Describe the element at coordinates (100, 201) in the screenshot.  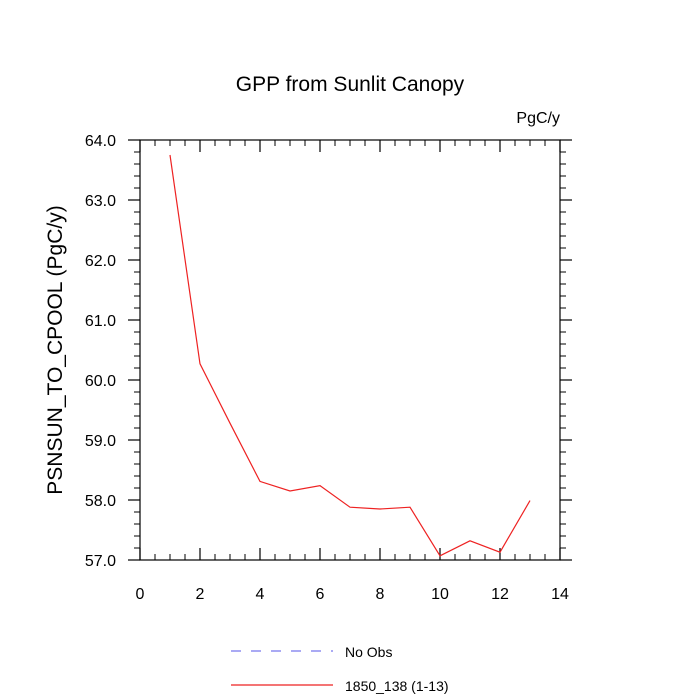
I see `y-tick-label: 63.0` at that location.